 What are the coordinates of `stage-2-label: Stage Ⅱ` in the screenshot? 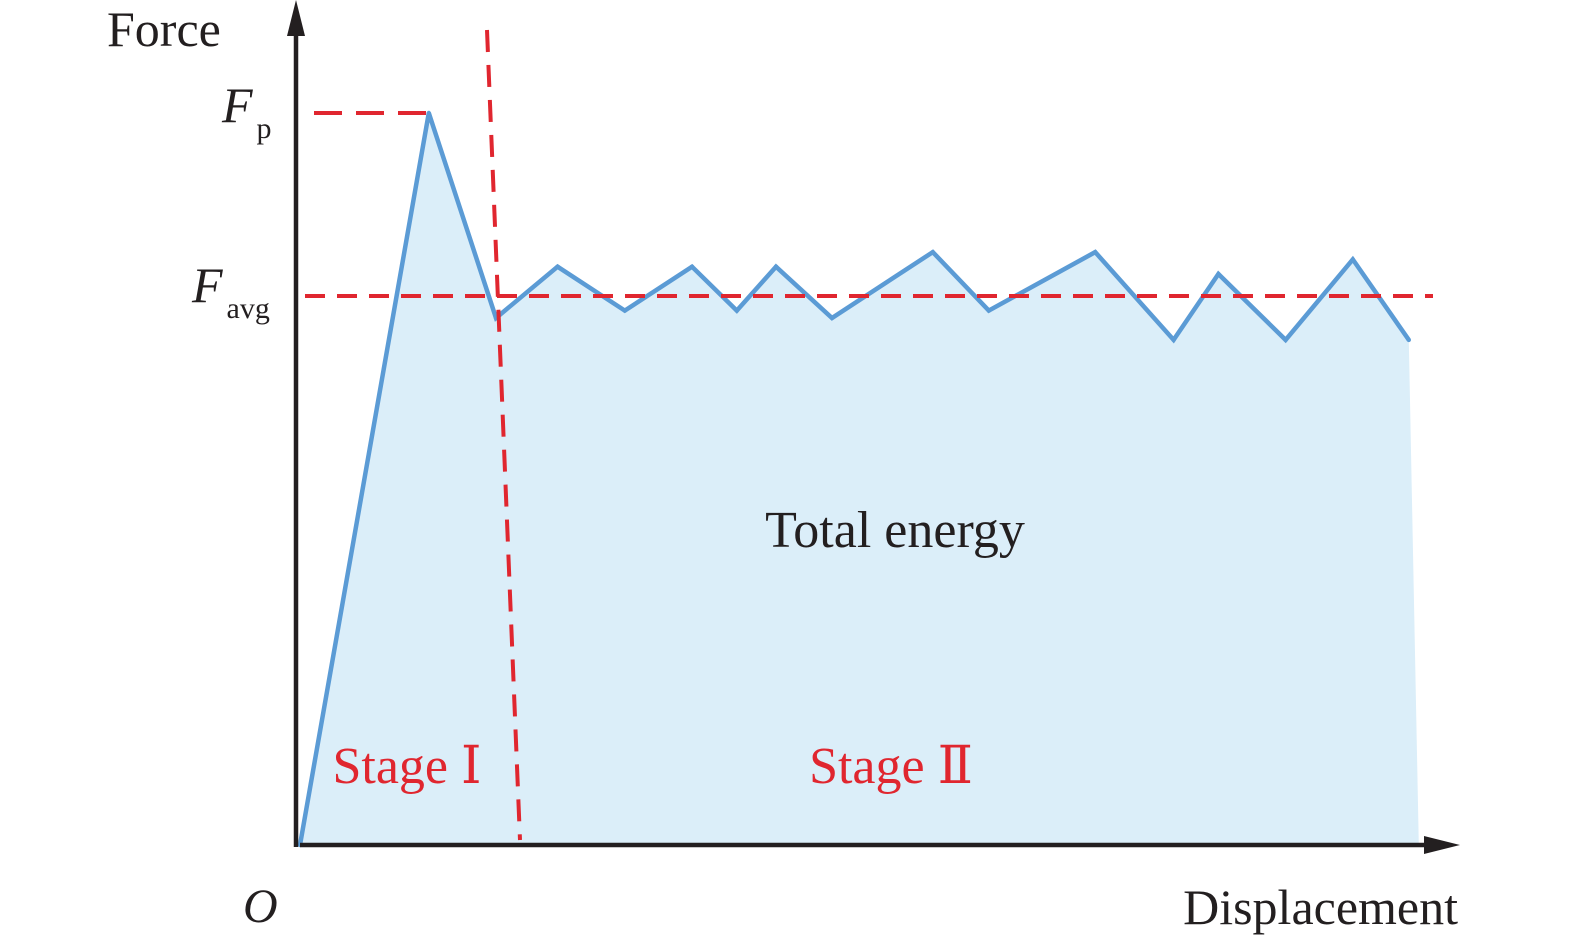 It's located at (891, 766).